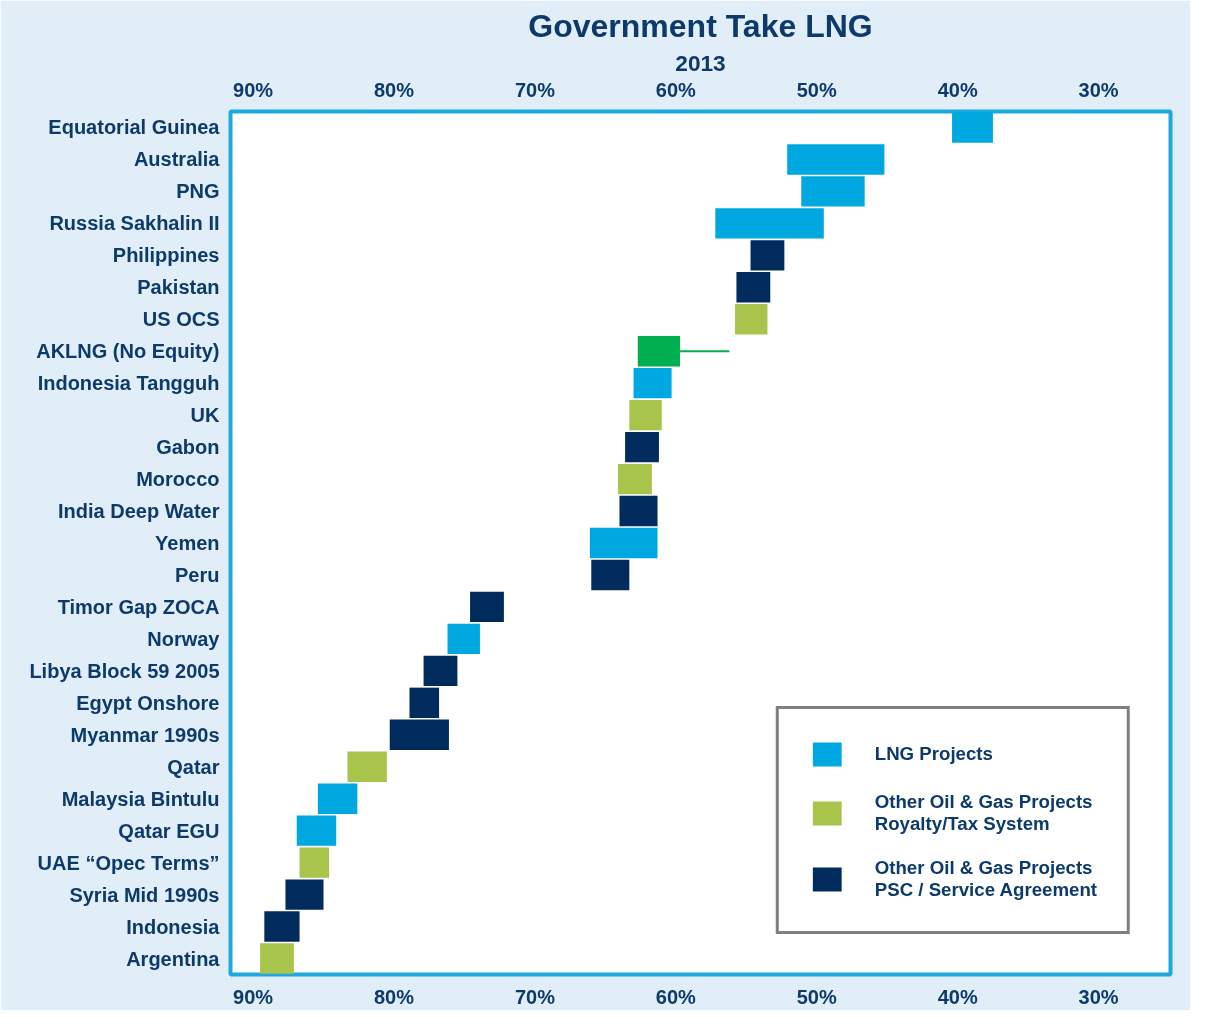  I want to click on legend-label: Other Oil & Gas Projects PSC / Service Agreement, so click(985, 879).